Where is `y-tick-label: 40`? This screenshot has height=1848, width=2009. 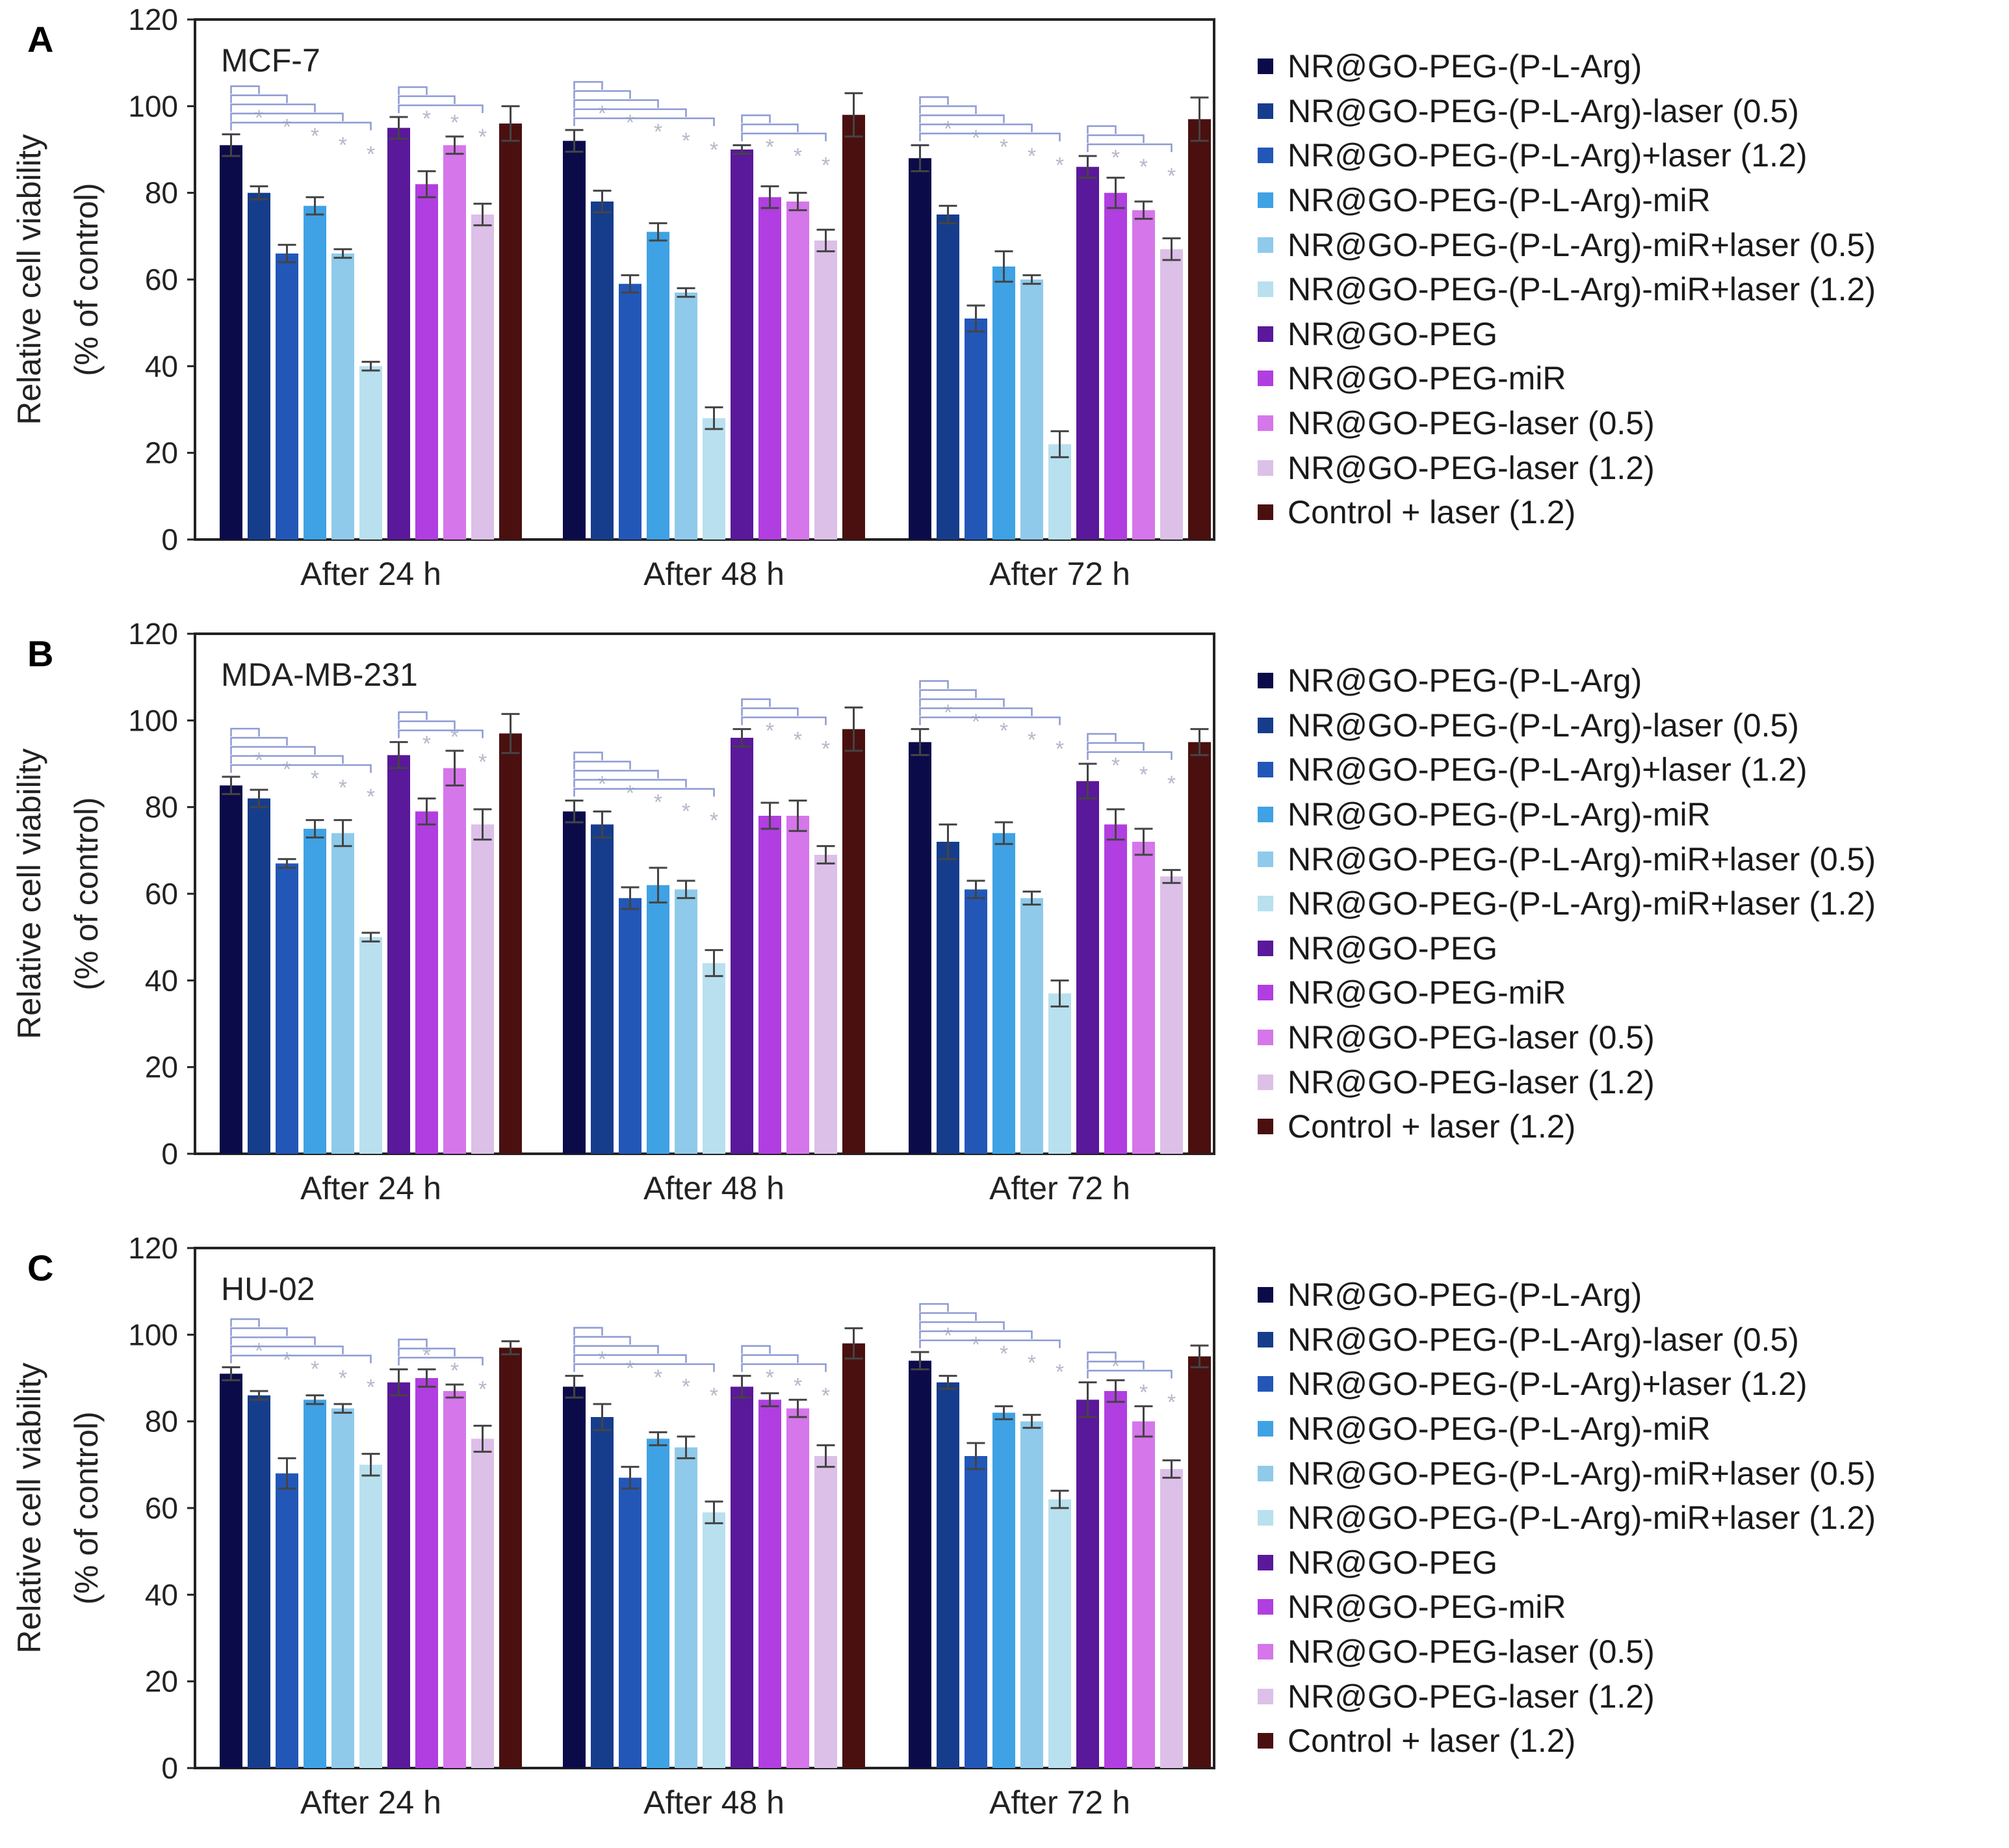
y-tick-label: 40 is located at coordinates (161, 980).